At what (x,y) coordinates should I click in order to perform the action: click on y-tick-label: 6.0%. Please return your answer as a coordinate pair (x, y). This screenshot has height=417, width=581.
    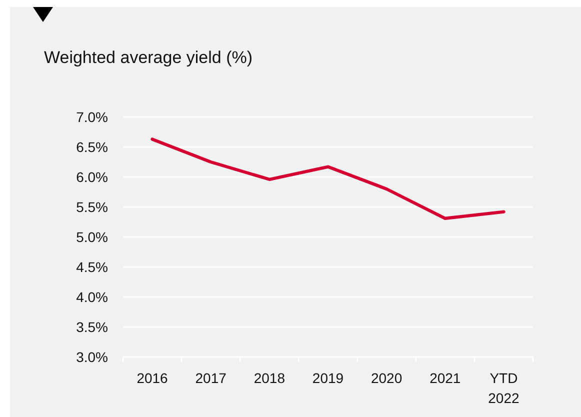
    Looking at the image, I should click on (92, 176).